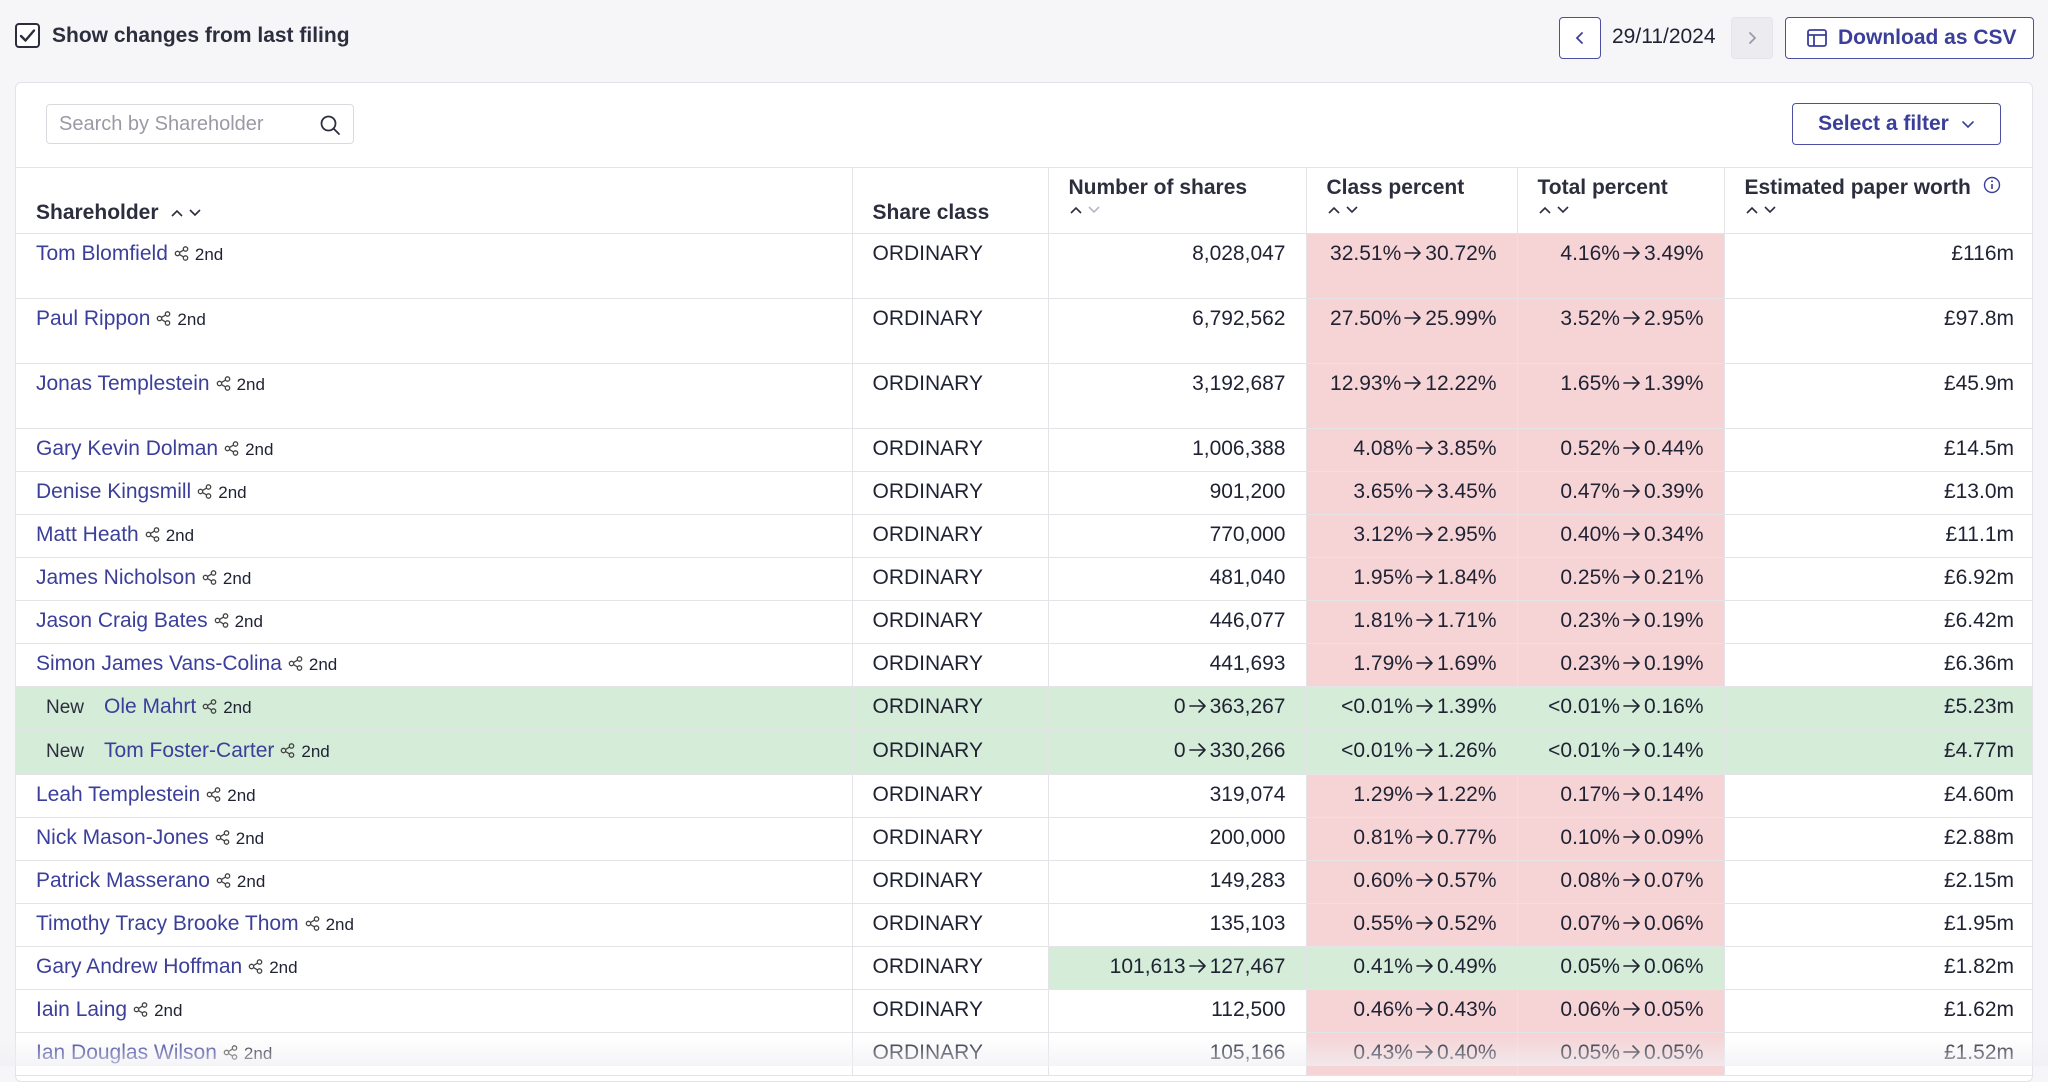 The width and height of the screenshot is (2048, 1082). I want to click on shareholder-name-link: Patrick Masserano, so click(123, 880).